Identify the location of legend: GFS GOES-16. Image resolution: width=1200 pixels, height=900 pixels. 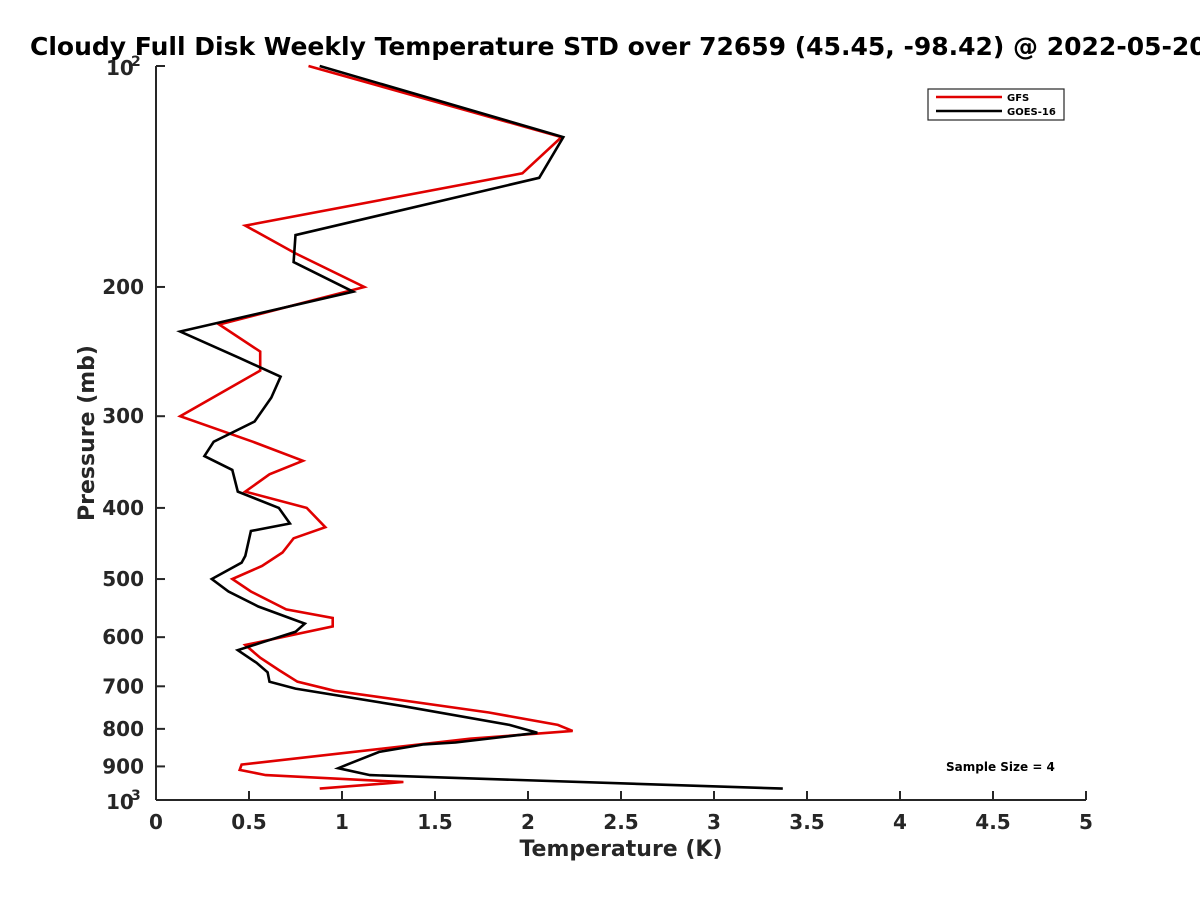
(996, 104).